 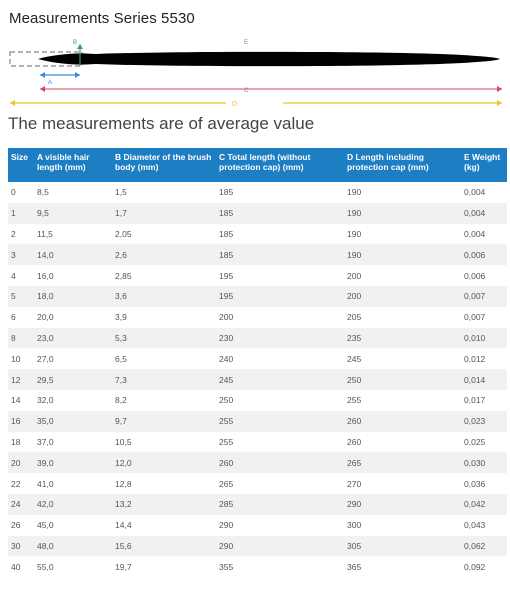 What do you see at coordinates (164, 442) in the screenshot?
I see `cell-body-diameter: 10,5` at bounding box center [164, 442].